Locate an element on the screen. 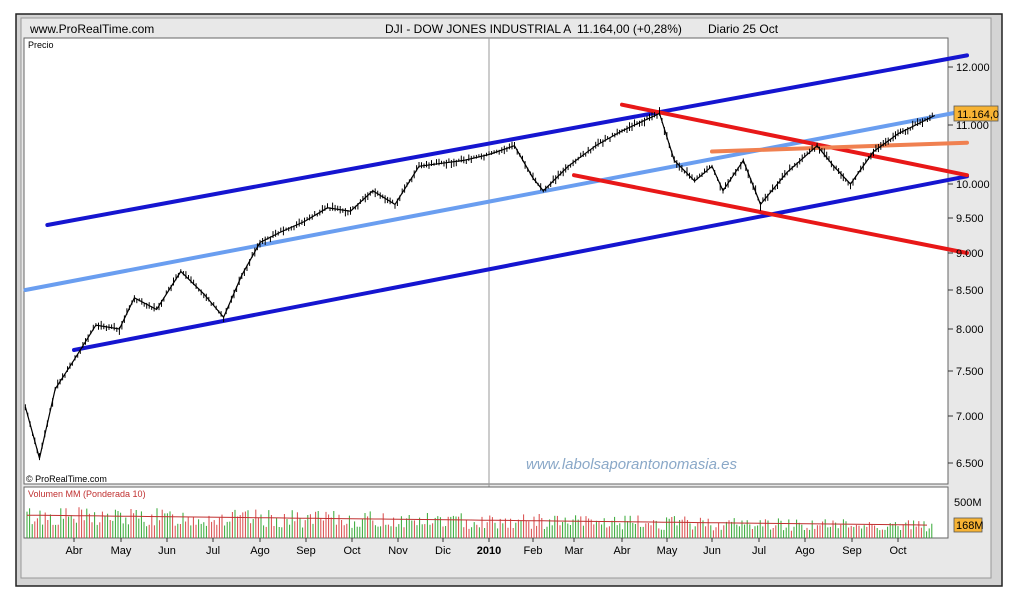 The height and width of the screenshot is (605, 1020). x-tick-label: 2010 is located at coordinates (489, 551).